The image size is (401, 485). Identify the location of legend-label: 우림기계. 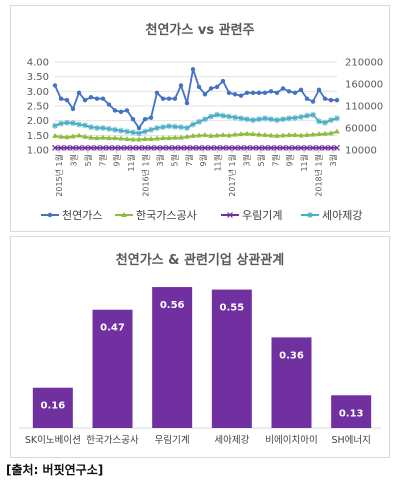
(262, 215).